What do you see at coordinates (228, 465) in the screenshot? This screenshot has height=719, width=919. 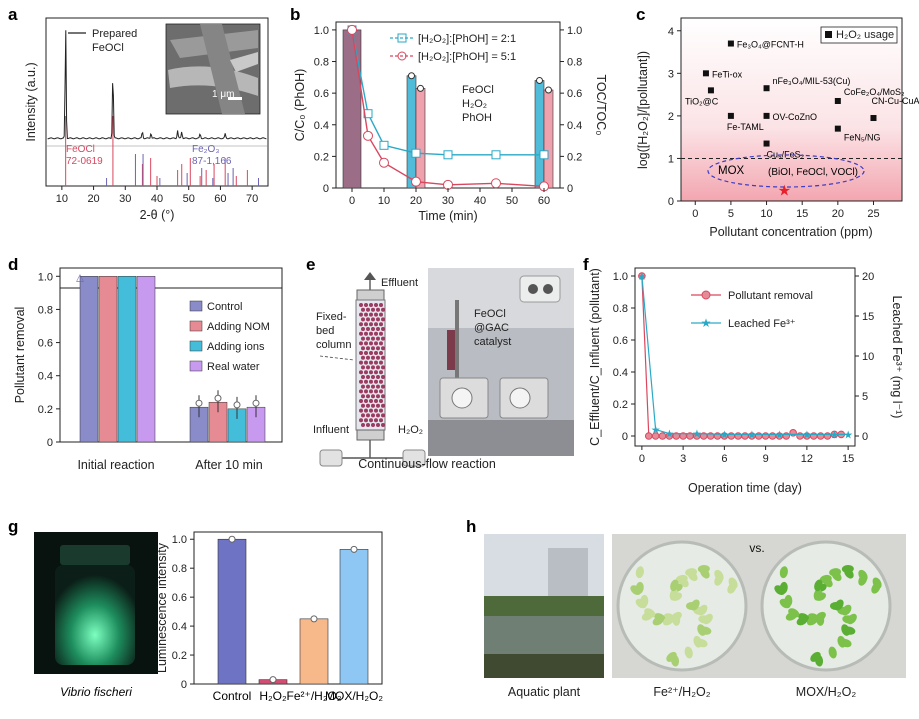 I see `panel-d-group2: After 10 min` at bounding box center [228, 465].